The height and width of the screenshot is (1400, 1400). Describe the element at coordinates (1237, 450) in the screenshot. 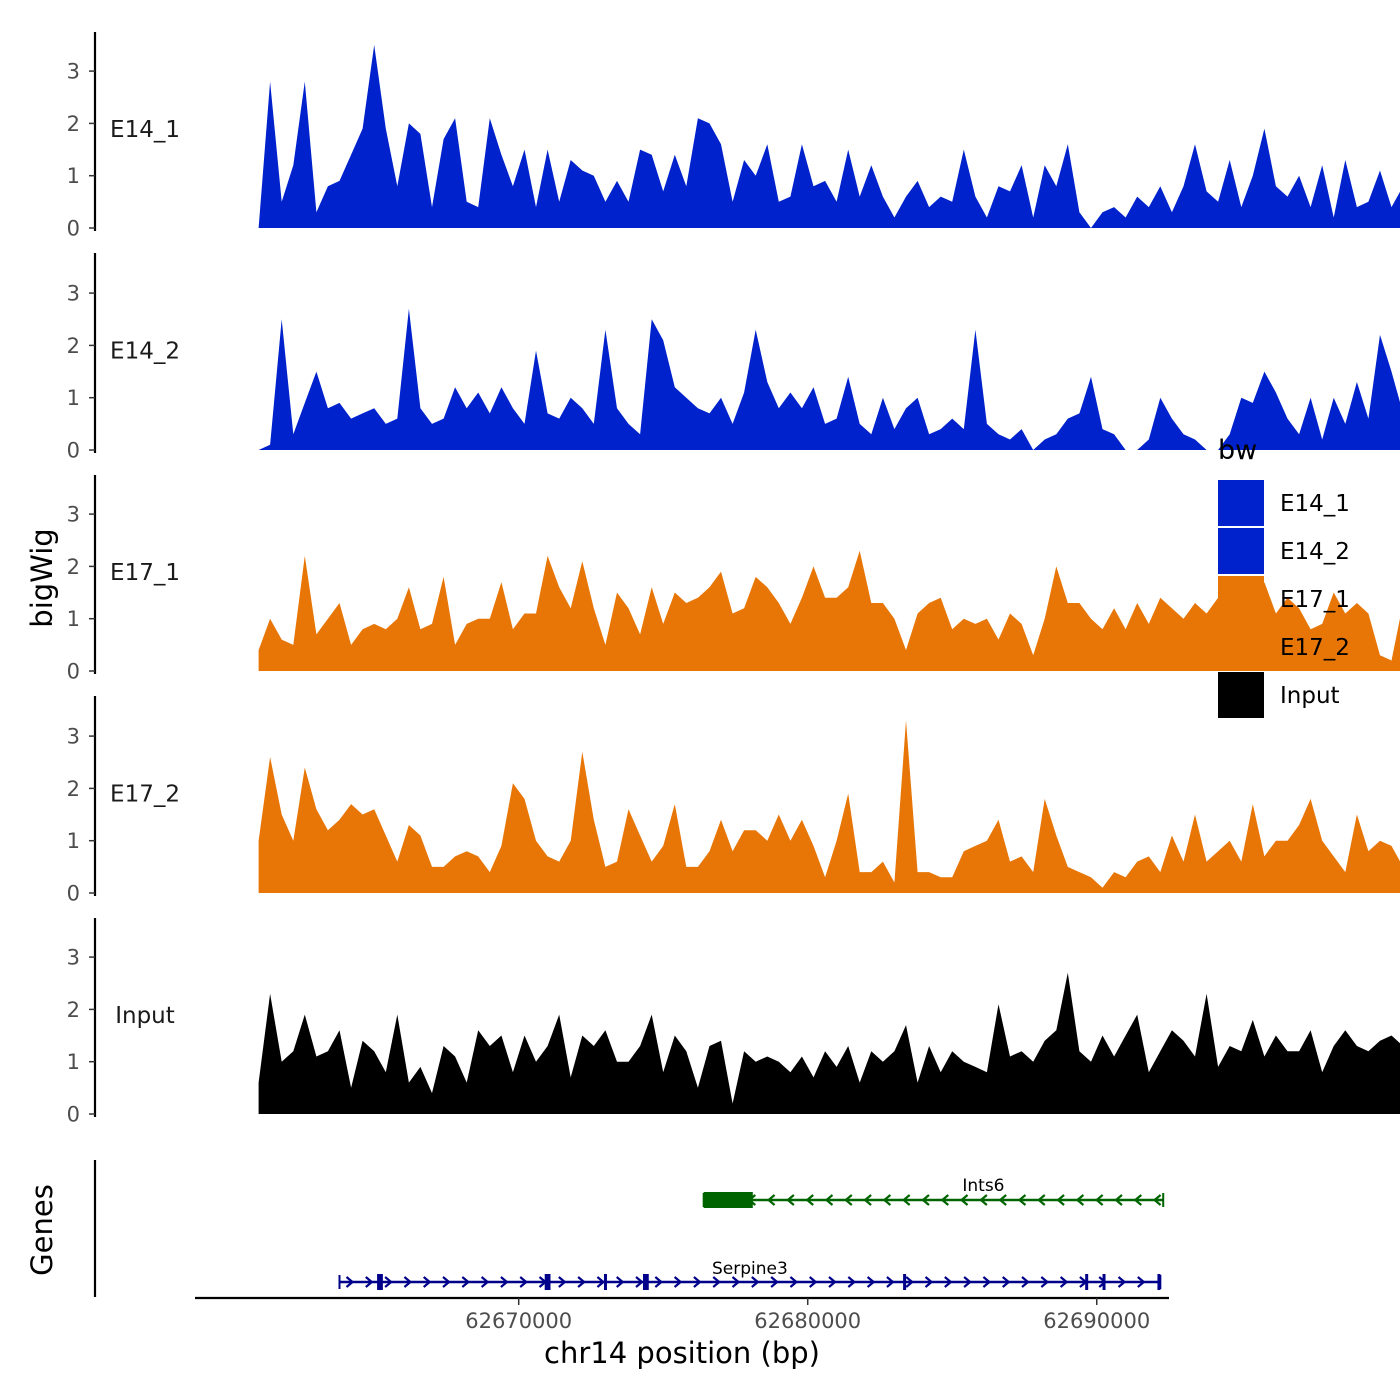

I see `legend-title: bw` at that location.